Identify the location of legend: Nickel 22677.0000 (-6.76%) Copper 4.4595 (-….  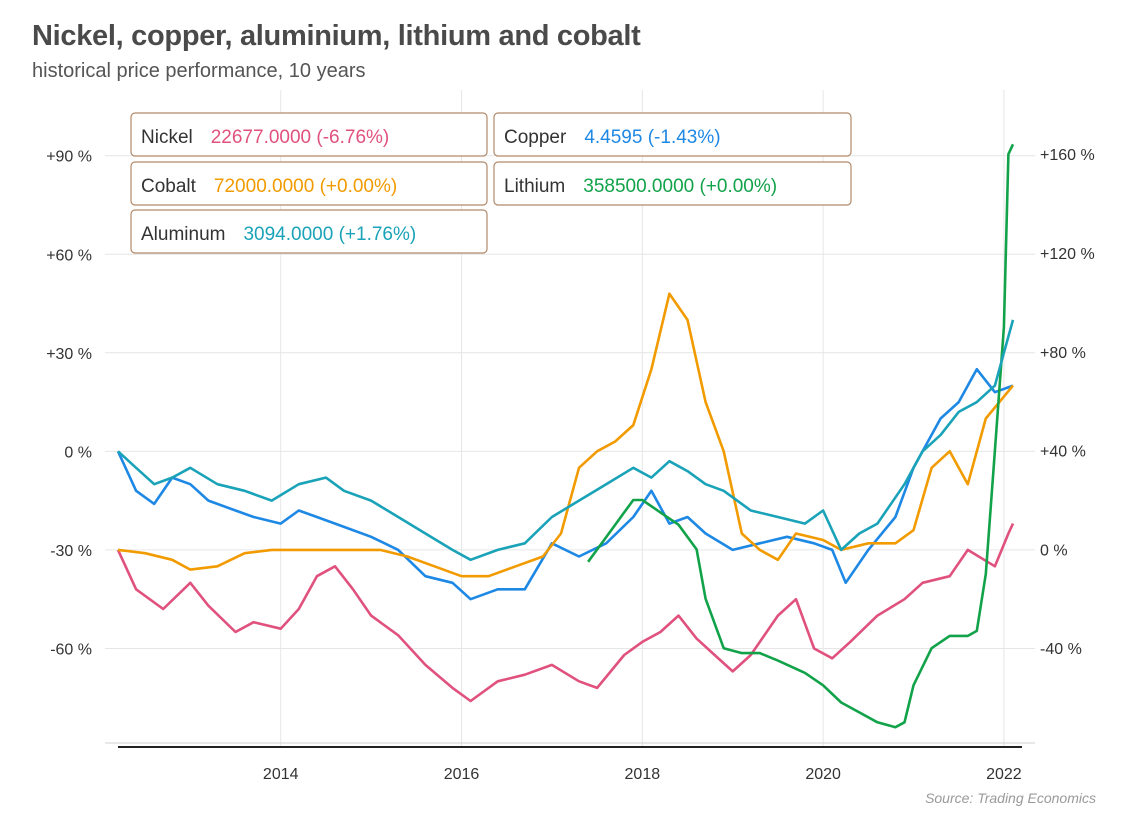
(491, 183).